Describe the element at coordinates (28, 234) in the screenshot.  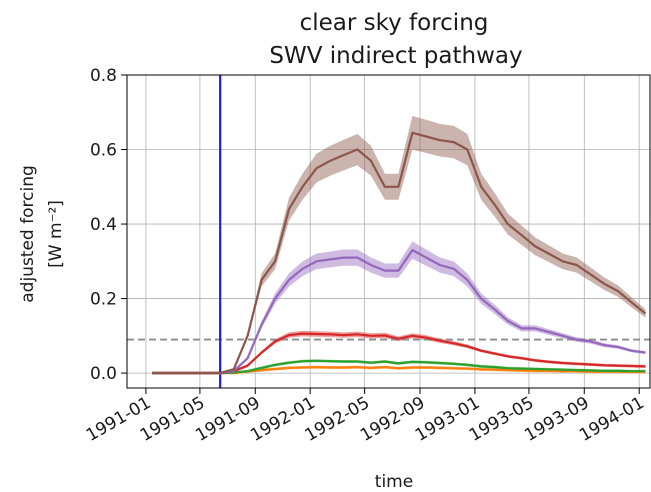
I see `y-axis-label-line1: adjusted forcing` at that location.